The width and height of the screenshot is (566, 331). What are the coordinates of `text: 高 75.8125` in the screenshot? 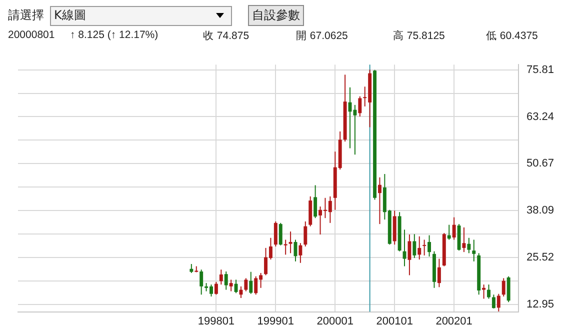 It's located at (419, 36).